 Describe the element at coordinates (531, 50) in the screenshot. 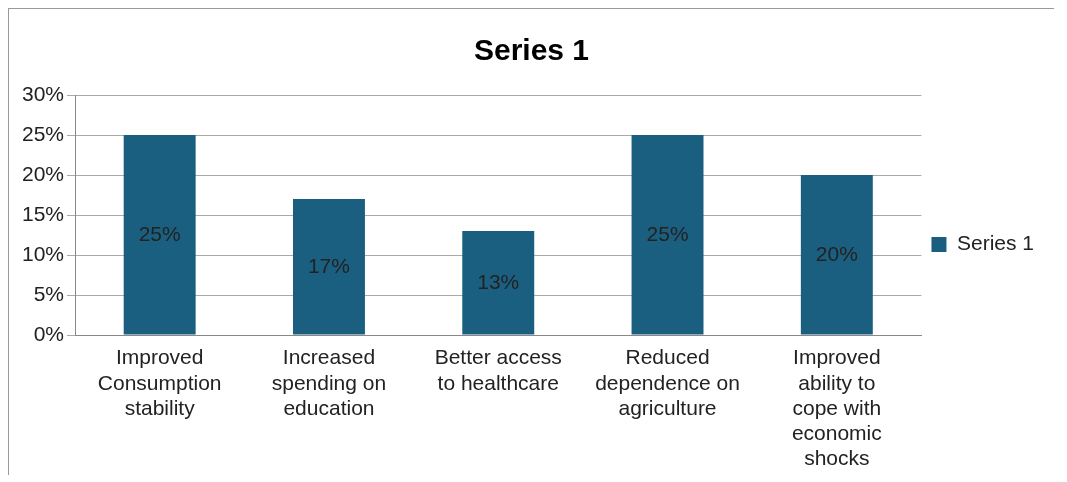

I see `chart-title: Series 1` at that location.